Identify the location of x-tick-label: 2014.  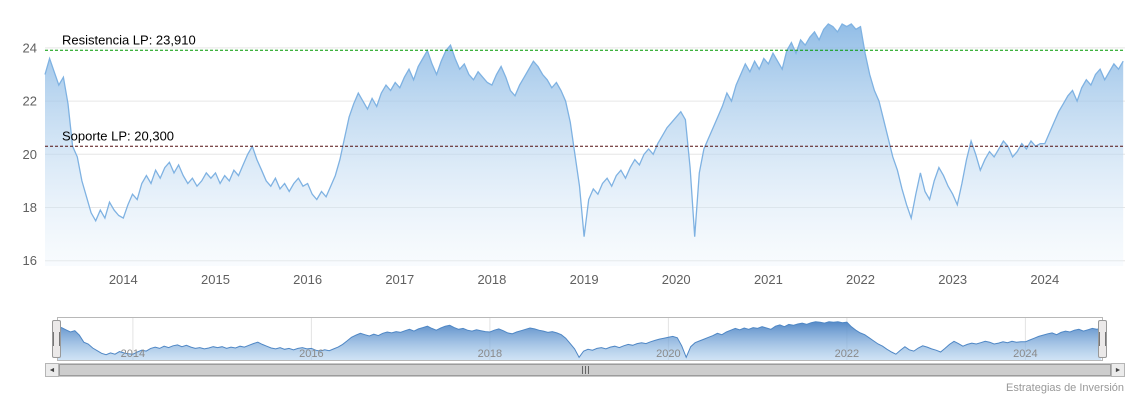
(123, 279).